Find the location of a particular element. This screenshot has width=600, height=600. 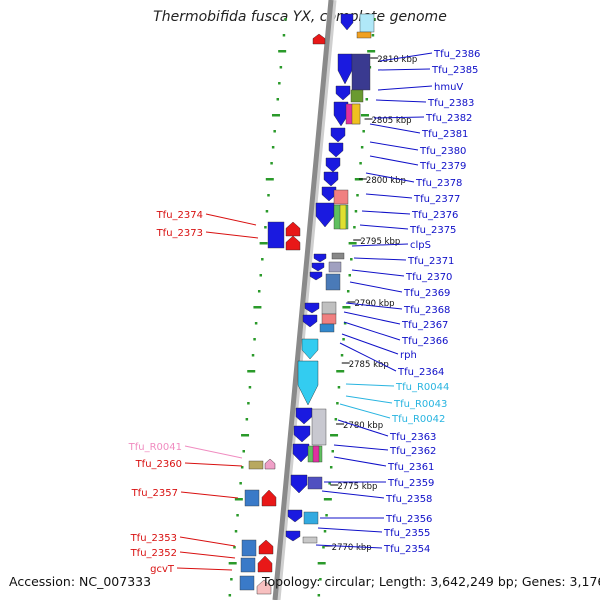

forward-gene-label: Tfu_2367 is located at coordinates (424, 325).